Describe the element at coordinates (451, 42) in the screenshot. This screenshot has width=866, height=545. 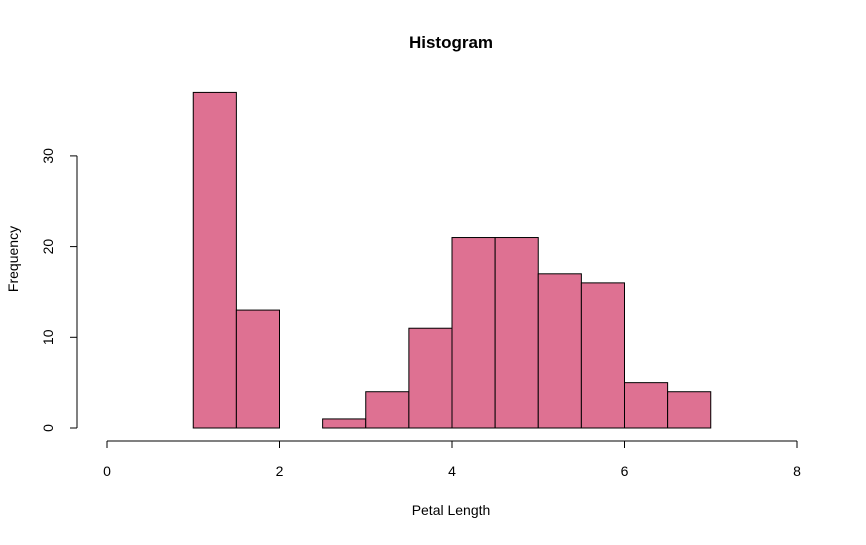
I see `chart-title: Histogram` at that location.